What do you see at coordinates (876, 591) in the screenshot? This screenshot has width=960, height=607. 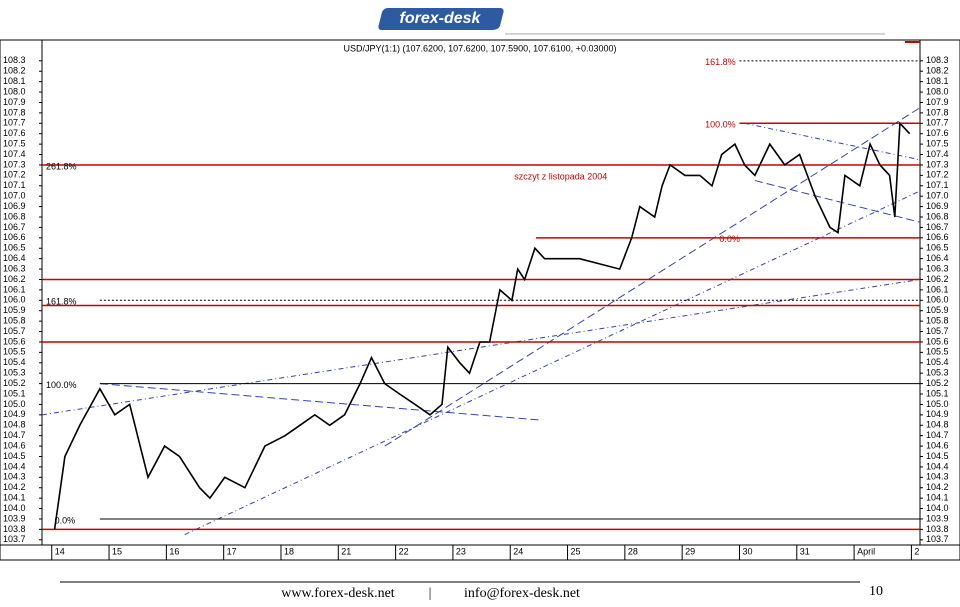 I see `page-number: 10` at bounding box center [876, 591].